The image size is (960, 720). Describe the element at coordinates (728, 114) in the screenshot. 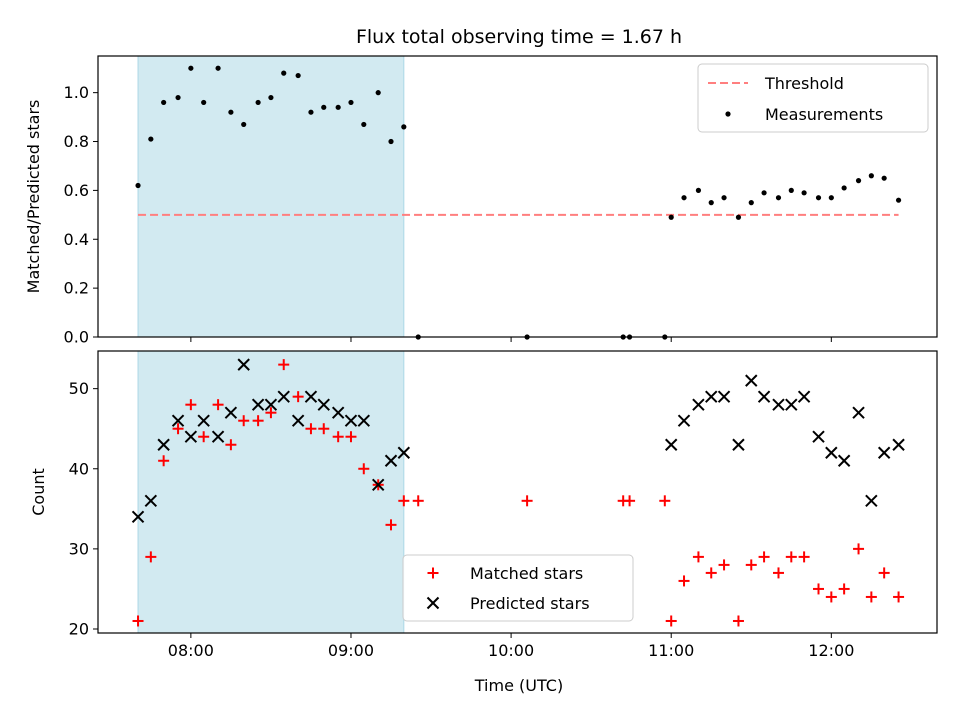

I see `legend-measurements-swatch` at that location.